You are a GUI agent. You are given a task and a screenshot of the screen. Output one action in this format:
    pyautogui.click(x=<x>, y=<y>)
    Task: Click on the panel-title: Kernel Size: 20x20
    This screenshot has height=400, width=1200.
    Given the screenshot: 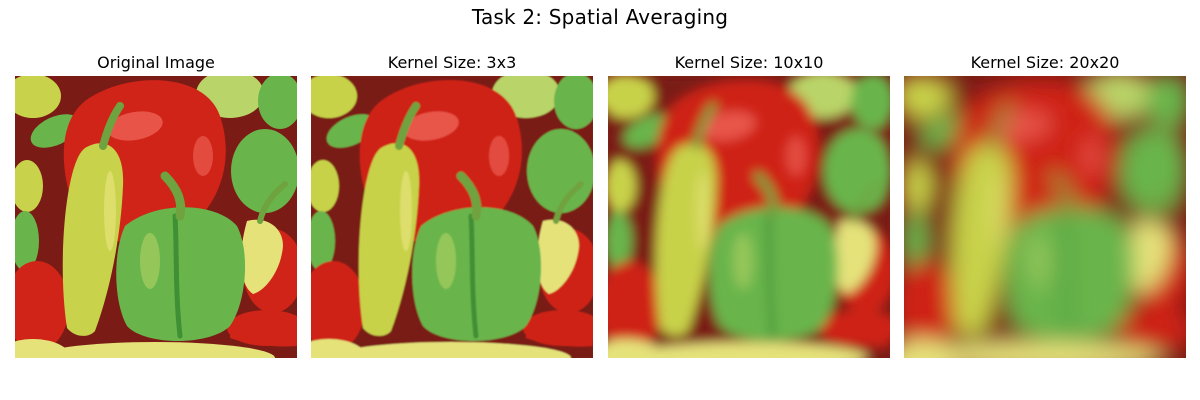 What is the action you would take?
    pyautogui.click(x=1045, y=62)
    